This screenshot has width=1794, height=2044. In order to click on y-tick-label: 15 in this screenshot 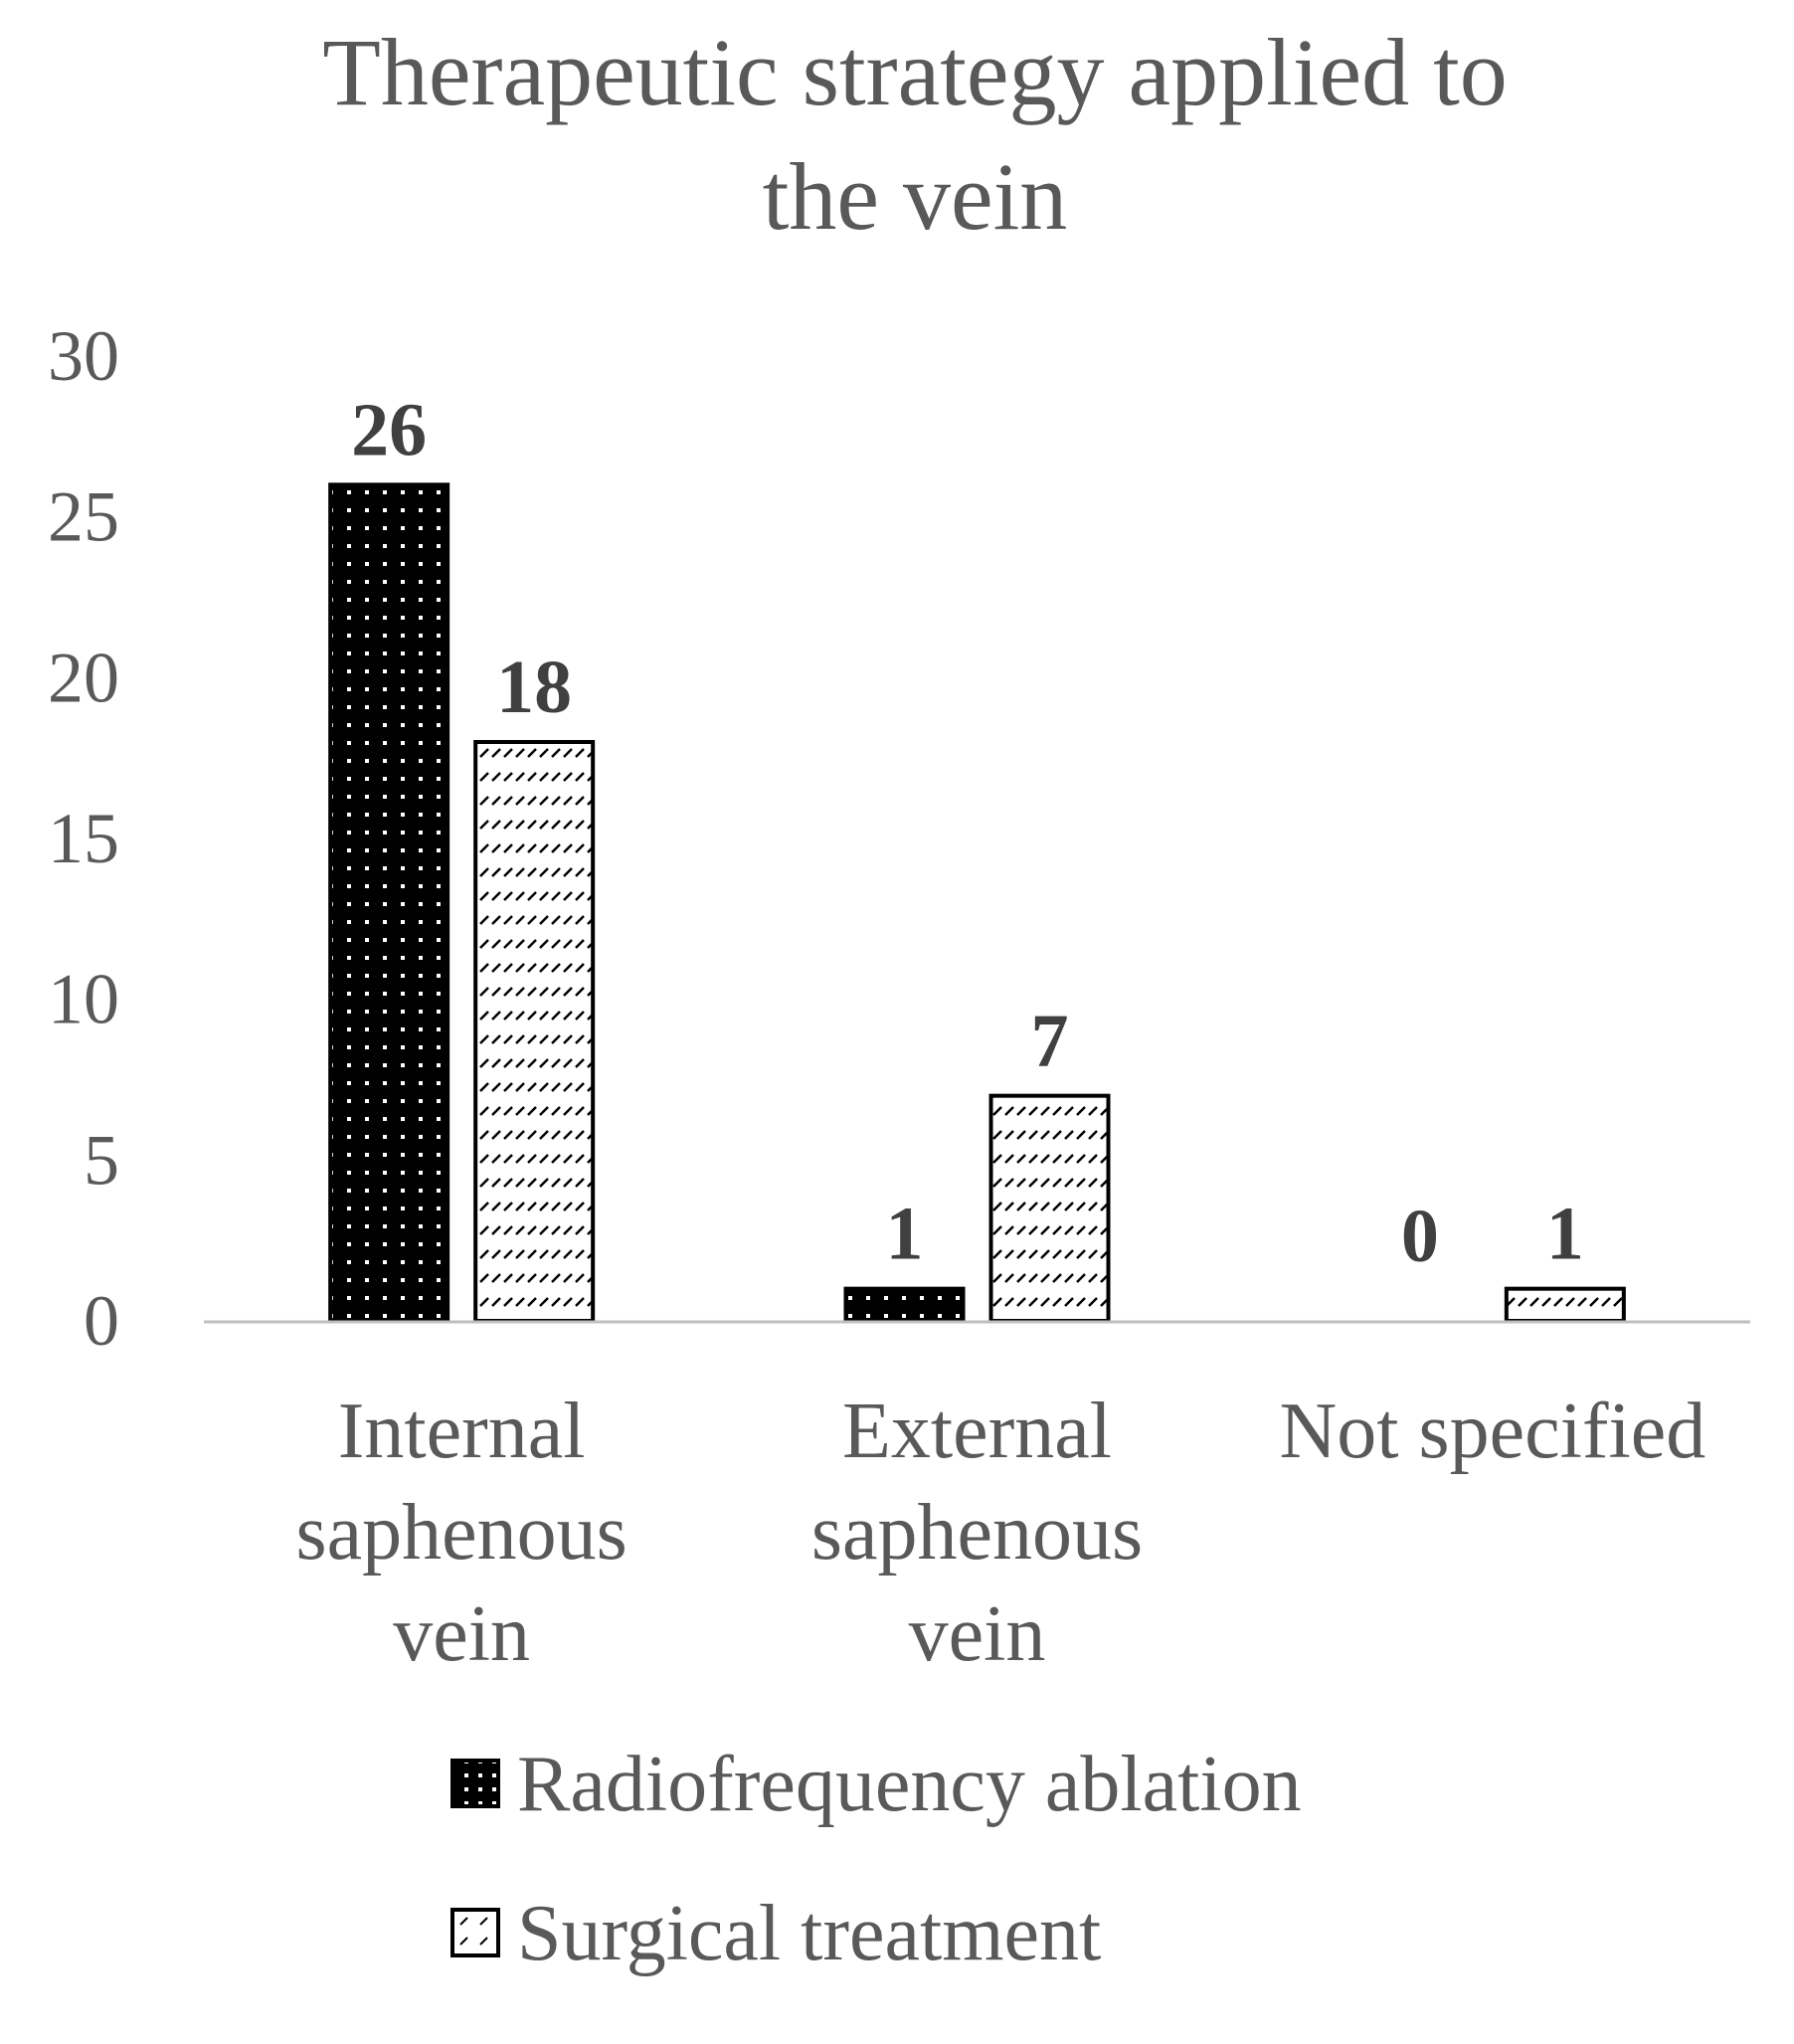, I will do `click(83, 839)`.